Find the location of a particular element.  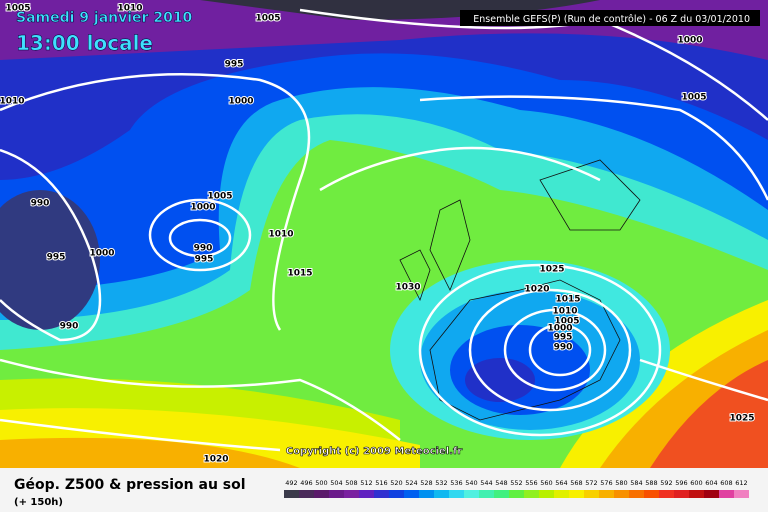

scale-label: 604 is located at coordinates (711, 483).